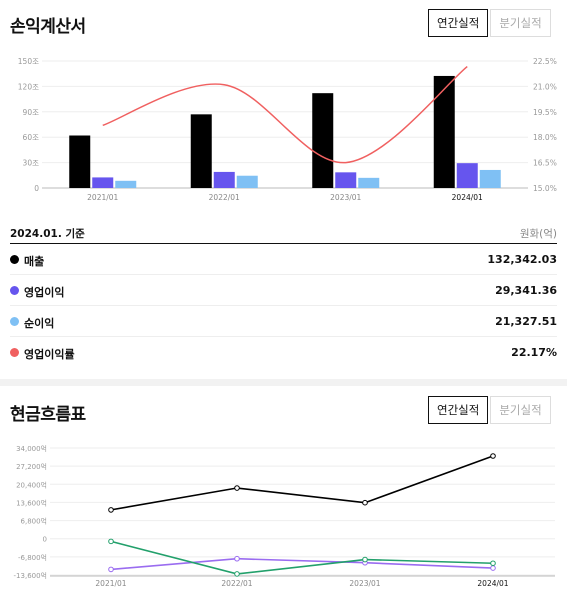 The width and height of the screenshot is (567, 596). What do you see at coordinates (14, 290) in the screenshot?
I see `operating-income-legend-dot` at bounding box center [14, 290].